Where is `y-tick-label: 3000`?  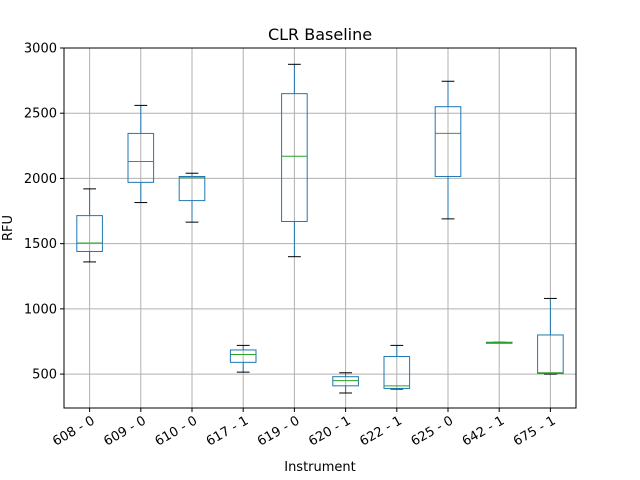 y-tick-label: 3000 is located at coordinates (40, 49).